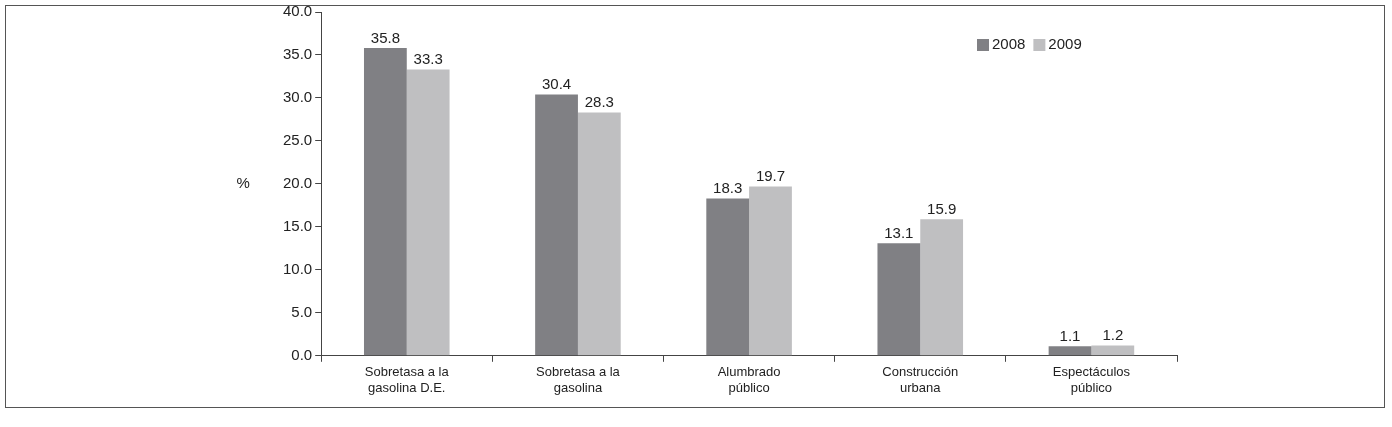 This screenshot has height=427, width=1392. What do you see at coordinates (942, 208) in the screenshot?
I see `data-label: 15.9` at bounding box center [942, 208].